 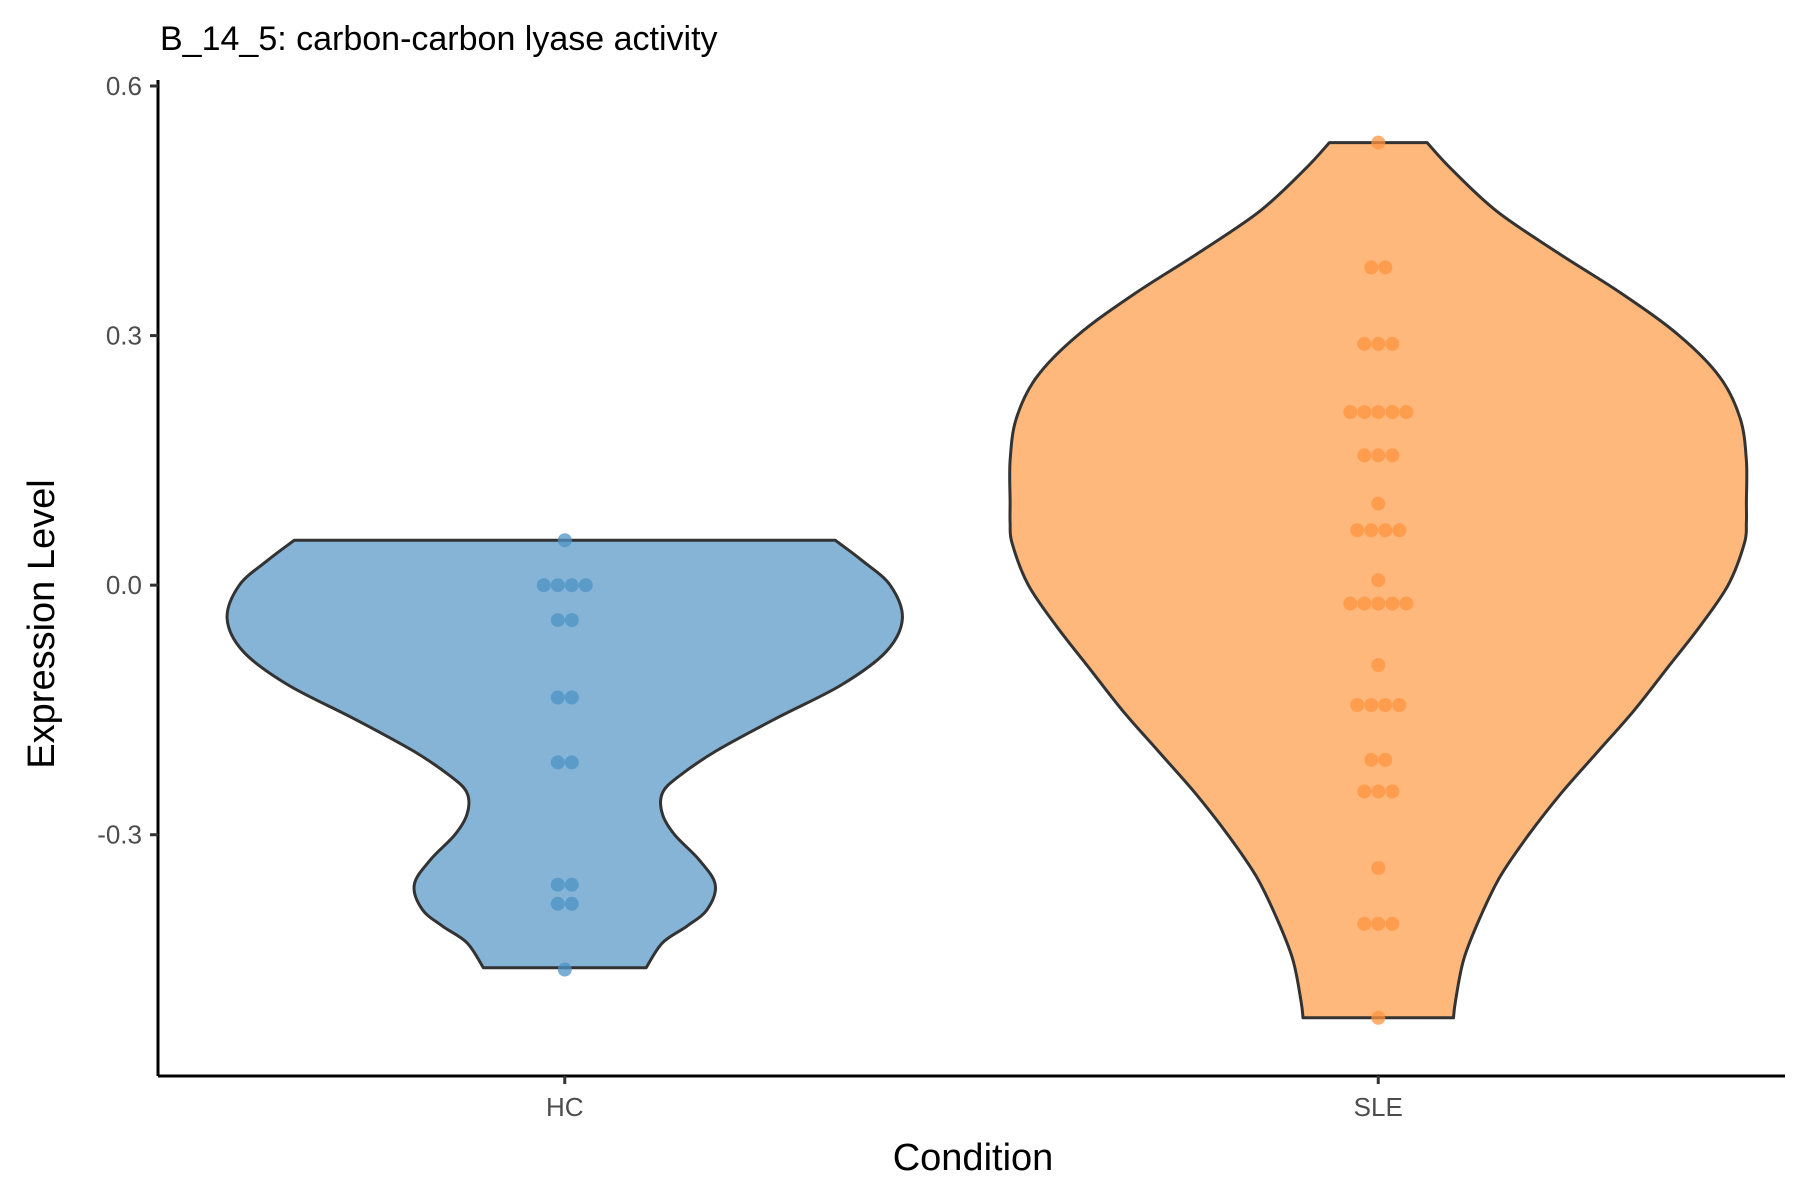 What do you see at coordinates (124, 585) in the screenshot?
I see `y-tick-label: 0.0` at bounding box center [124, 585].